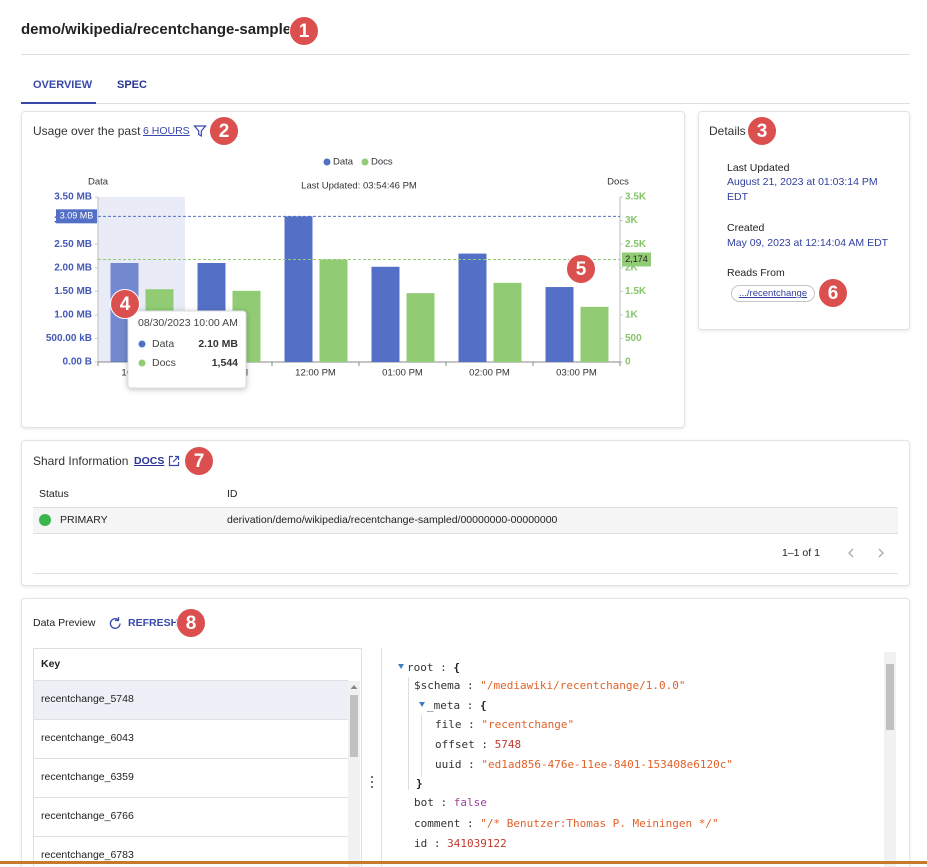 This screenshot has width=927, height=867. Describe the element at coordinates (421, 843) in the screenshot. I see `json-key: id` at that location.